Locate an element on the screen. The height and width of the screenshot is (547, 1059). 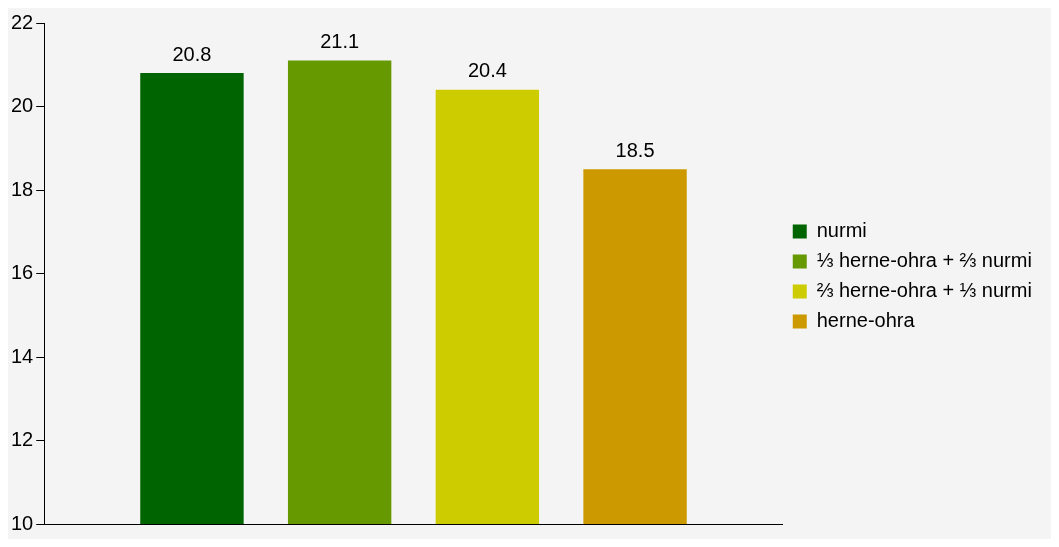
y-tick-label: 22 is located at coordinates (22, 21).